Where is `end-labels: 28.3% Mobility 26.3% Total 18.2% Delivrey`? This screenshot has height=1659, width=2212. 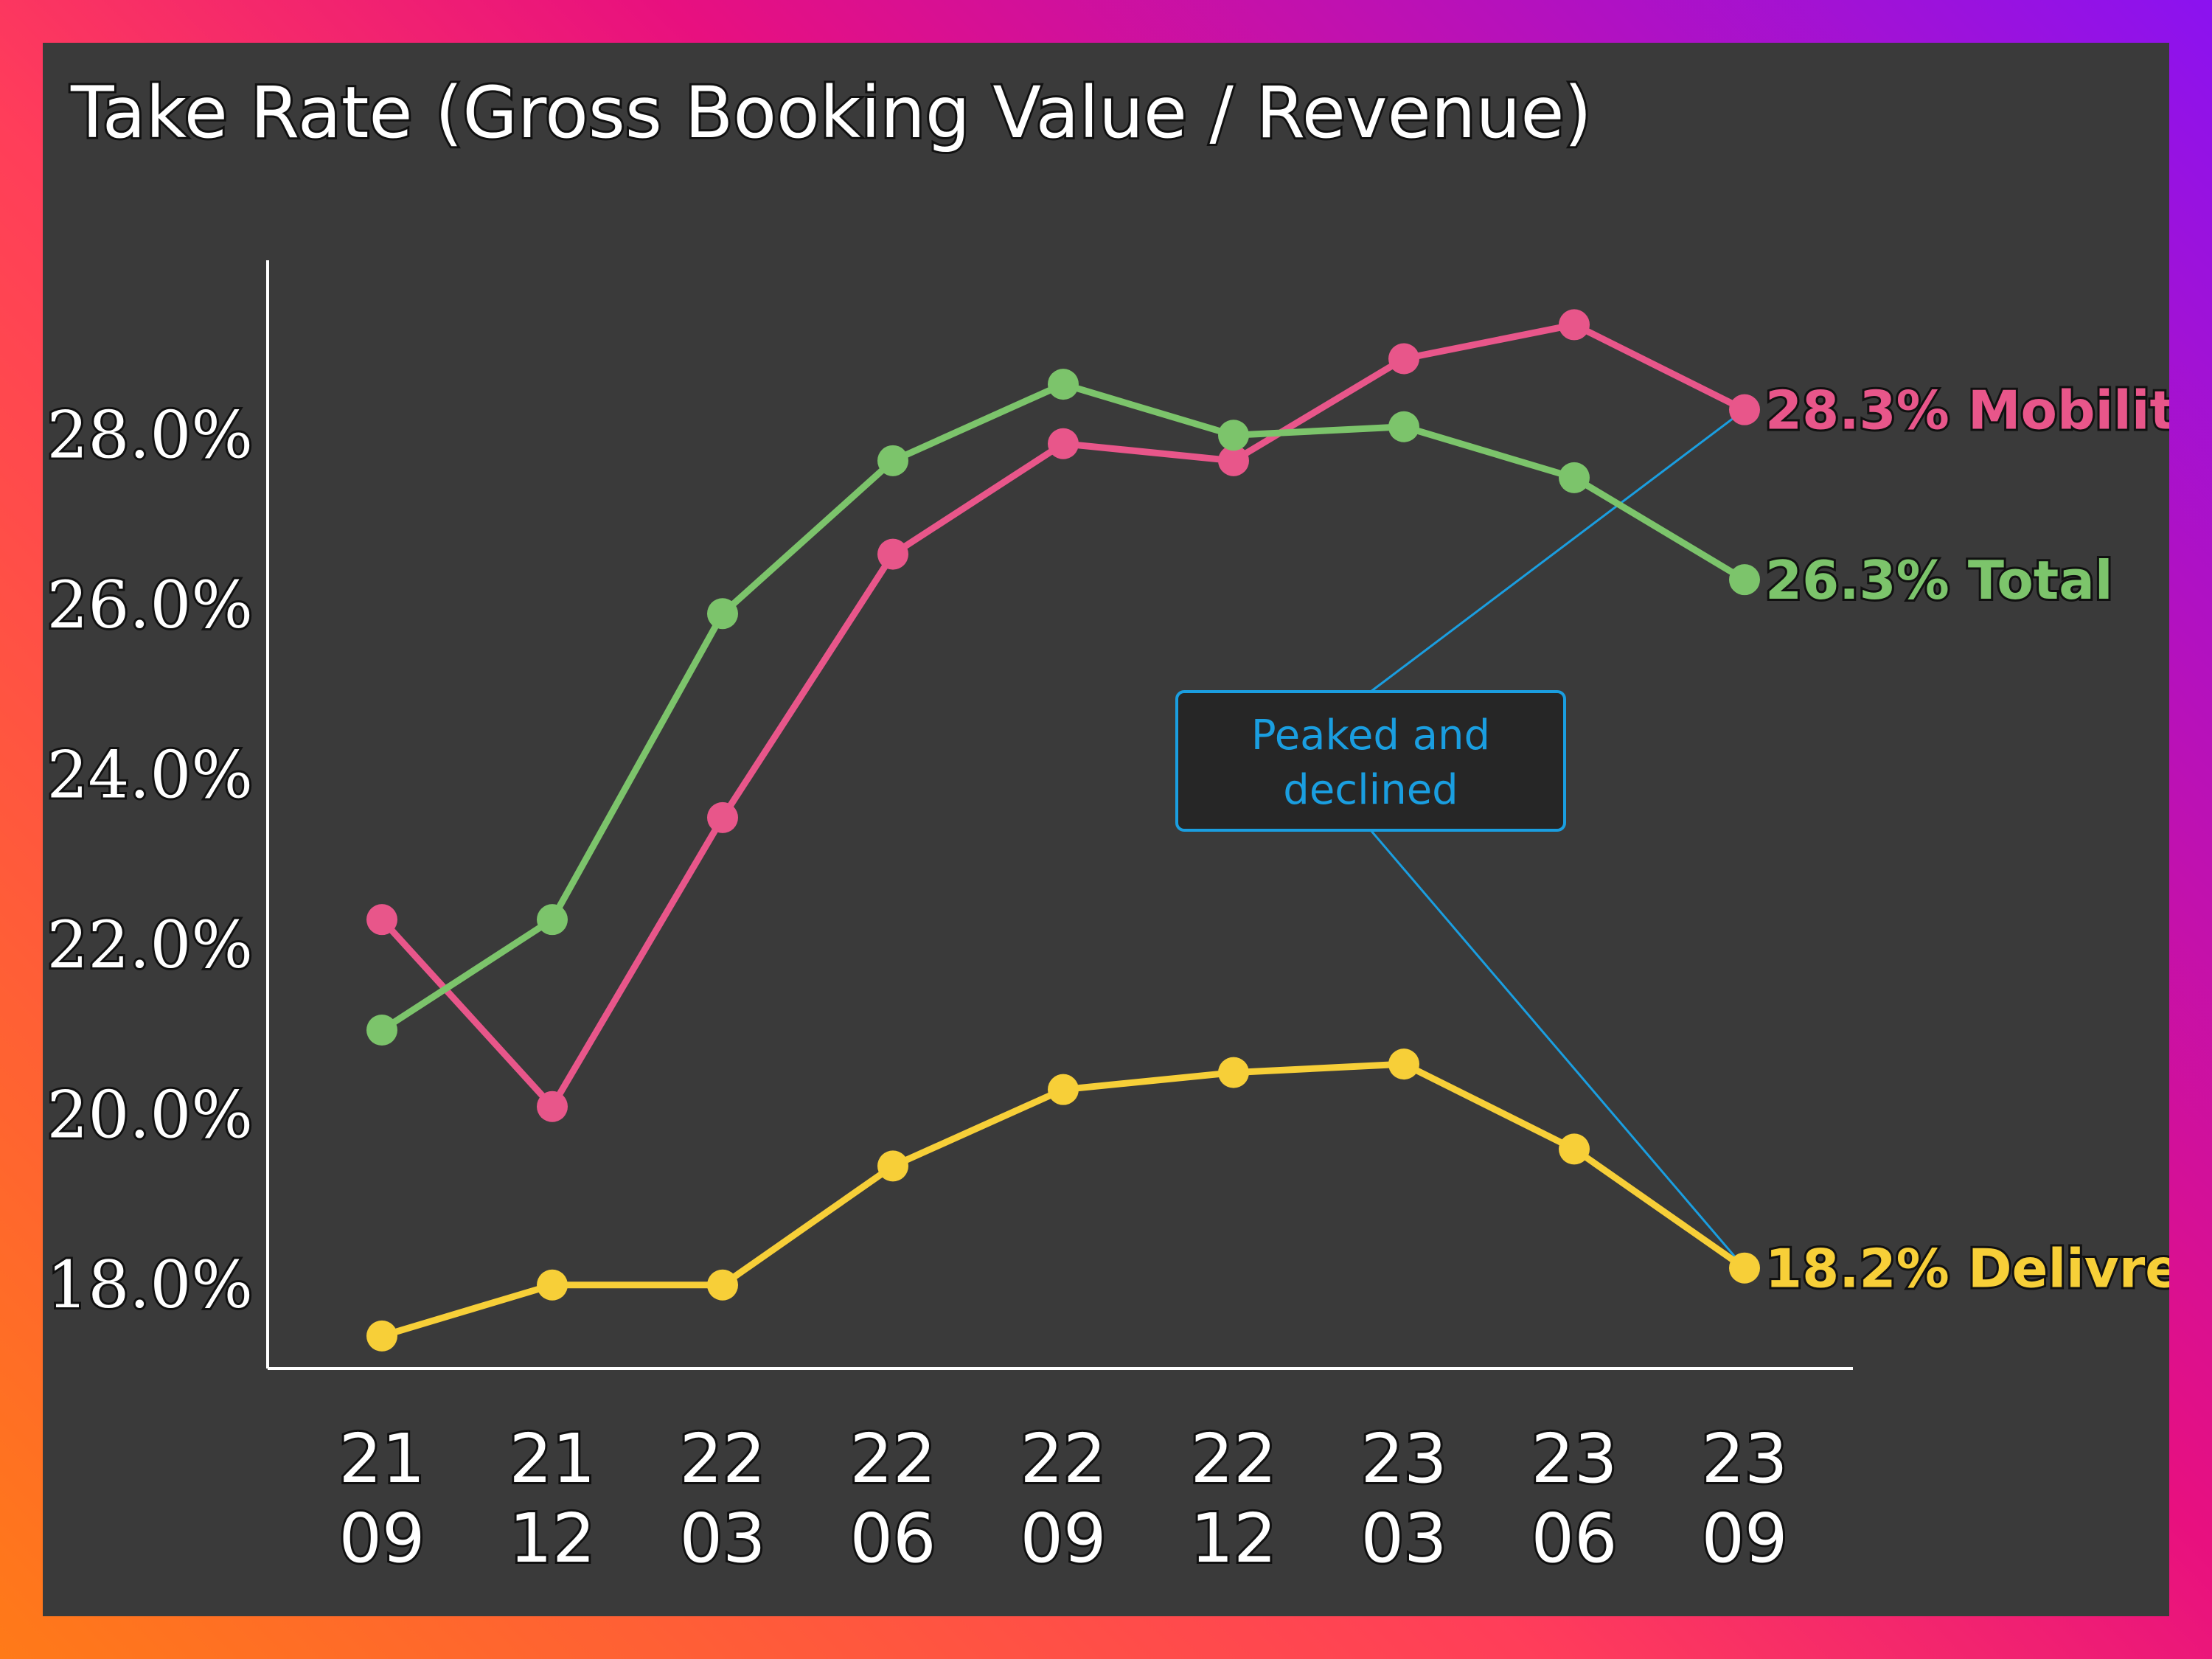 end-labels: 28.3% Mobility 26.3% Total 18.2% Delivrey is located at coordinates (1966, 840).